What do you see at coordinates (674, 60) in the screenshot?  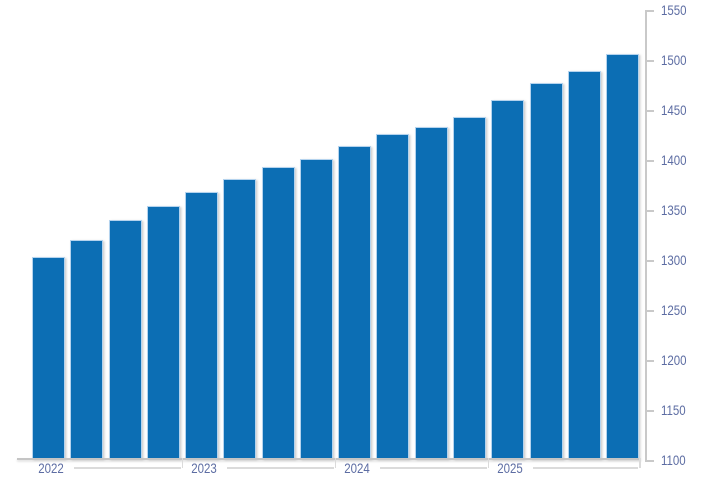 I see `y-axis-tick-label: 1500` at bounding box center [674, 60].